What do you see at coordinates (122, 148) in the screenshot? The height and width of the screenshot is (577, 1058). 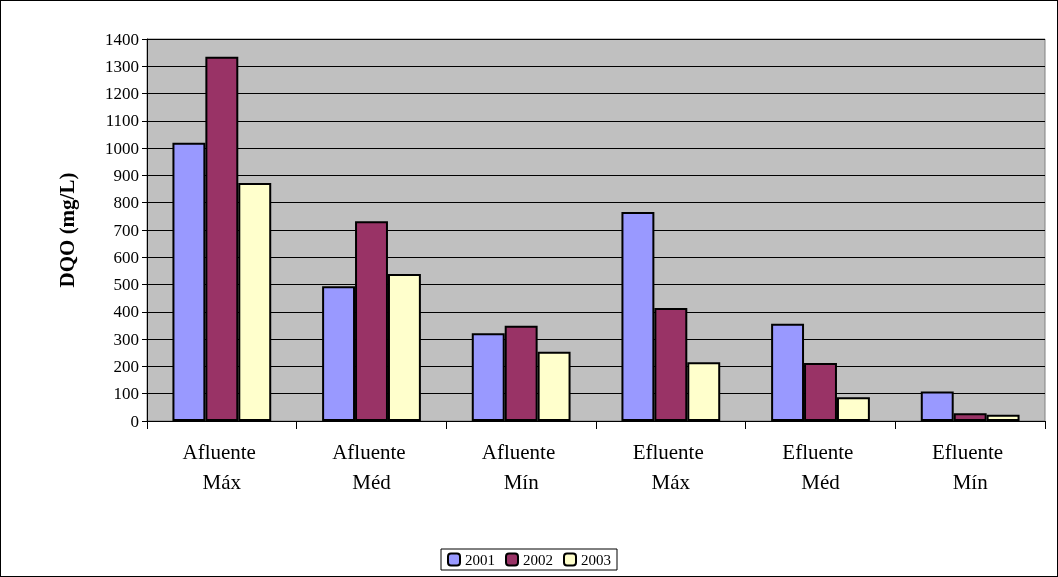 I see `y-tick-label: 1000` at bounding box center [122, 148].